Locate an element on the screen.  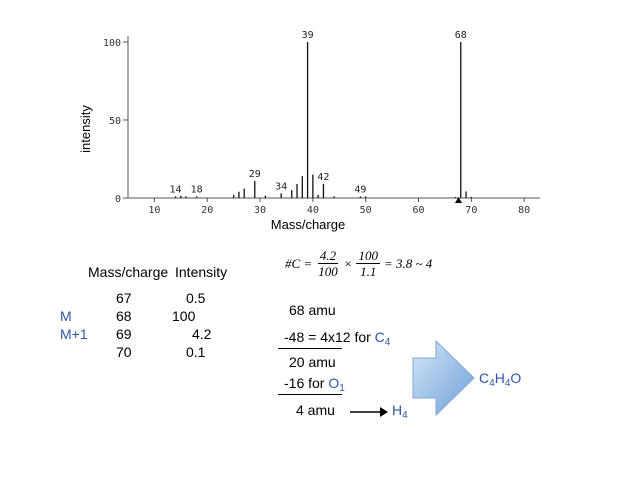
element-carbon: C is located at coordinates (379, 337).